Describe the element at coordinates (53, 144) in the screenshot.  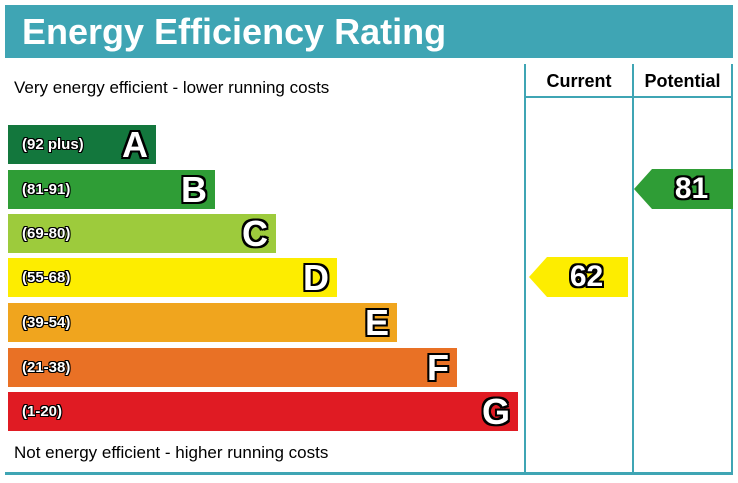
I see `band-range-a: (92 plus)` at that location.